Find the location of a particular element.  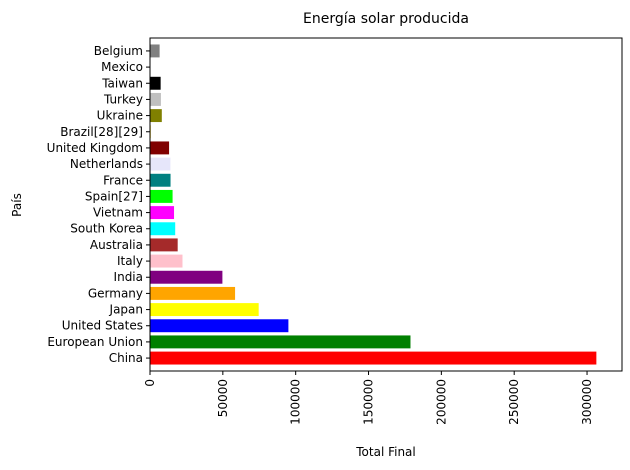

x-axis-label: Total Final is located at coordinates (385, 452).